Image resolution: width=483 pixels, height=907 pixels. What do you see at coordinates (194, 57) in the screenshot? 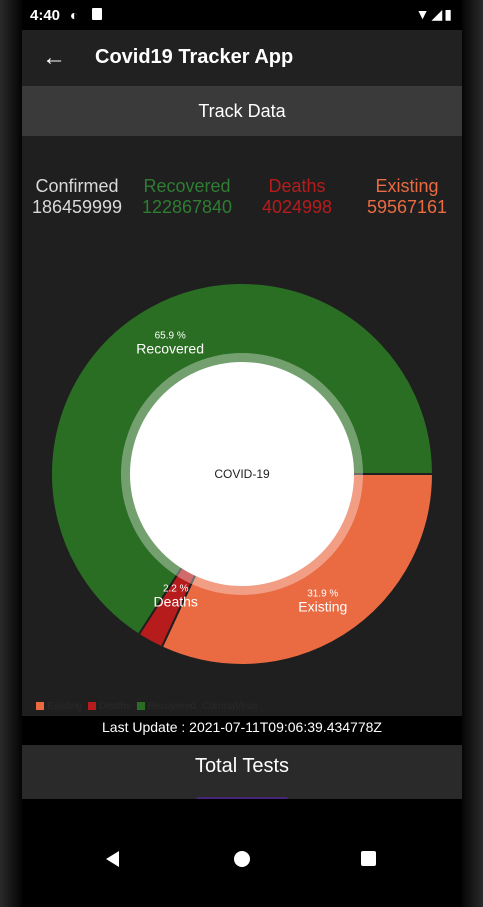
I see `app-title: Covid19 Tracker App` at bounding box center [194, 57].